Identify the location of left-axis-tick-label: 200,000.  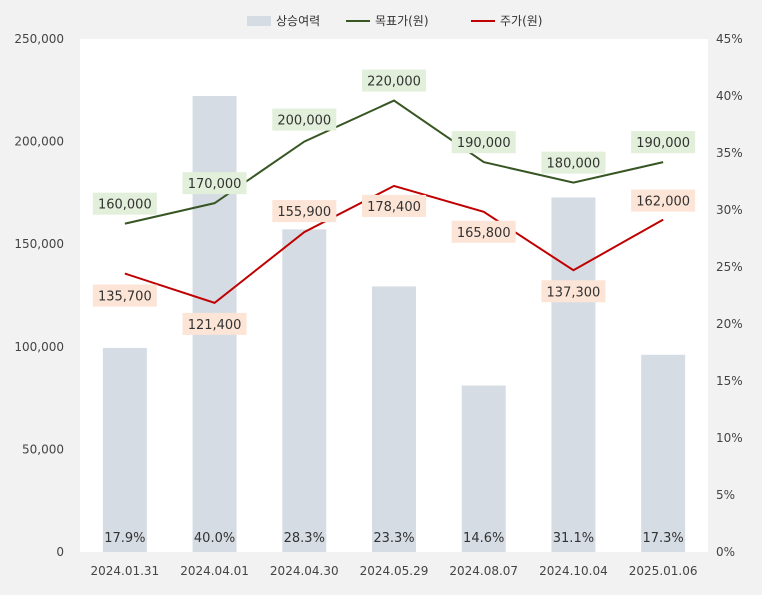
(39, 142).